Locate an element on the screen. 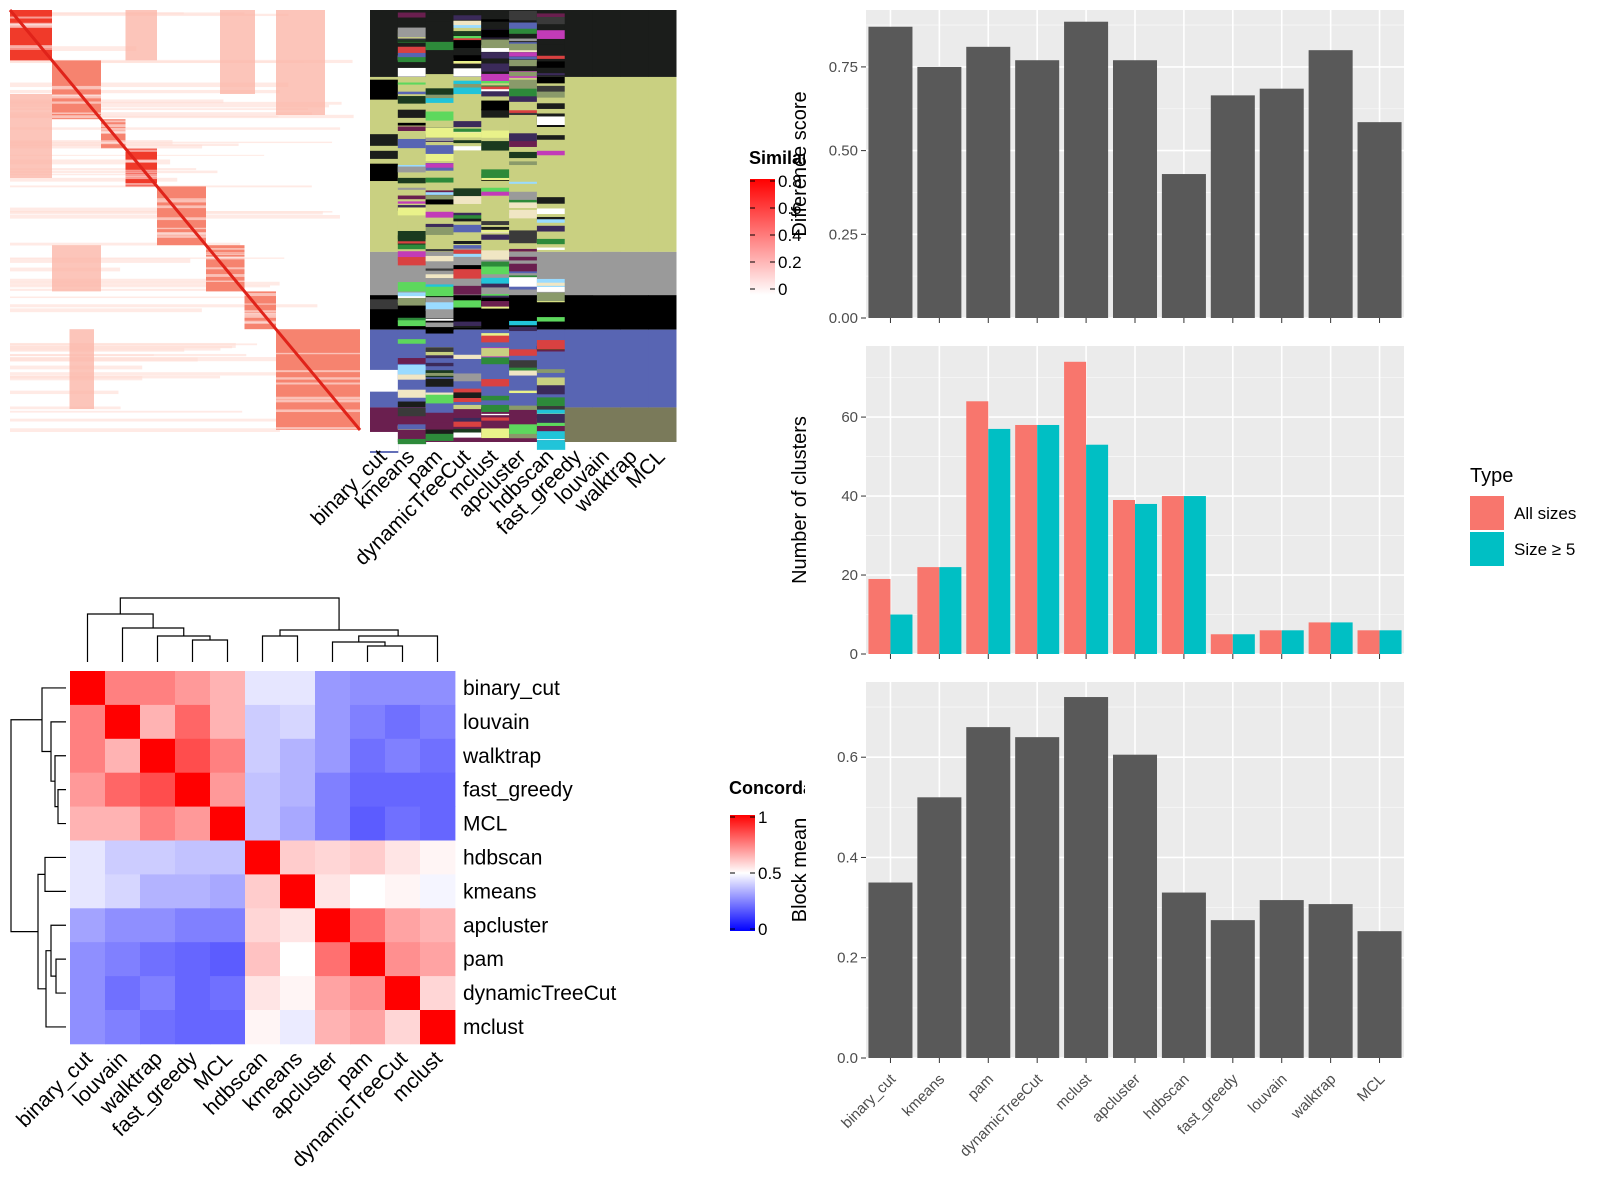  y-tick-label: 40 is located at coordinates (849, 496).